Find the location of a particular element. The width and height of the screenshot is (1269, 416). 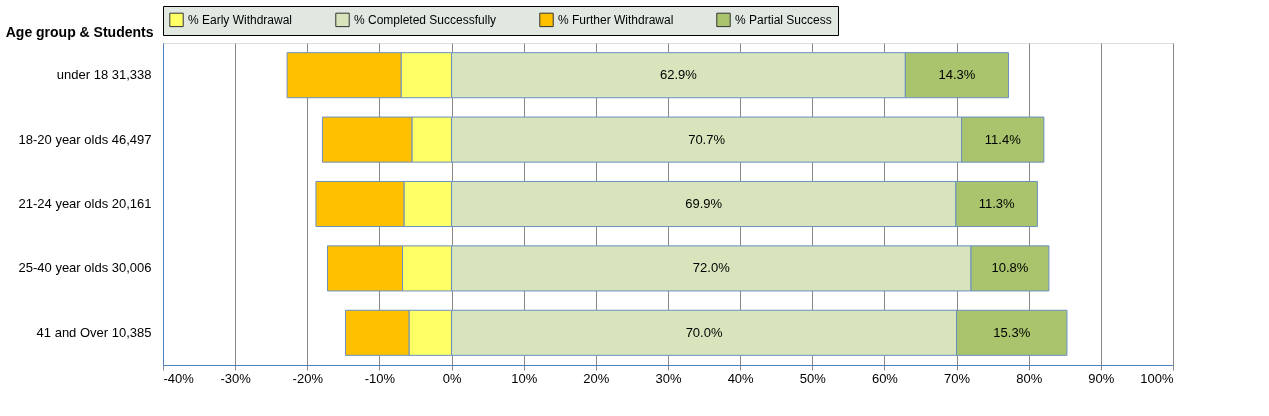

x-tick-label: -10% is located at coordinates (380, 378).